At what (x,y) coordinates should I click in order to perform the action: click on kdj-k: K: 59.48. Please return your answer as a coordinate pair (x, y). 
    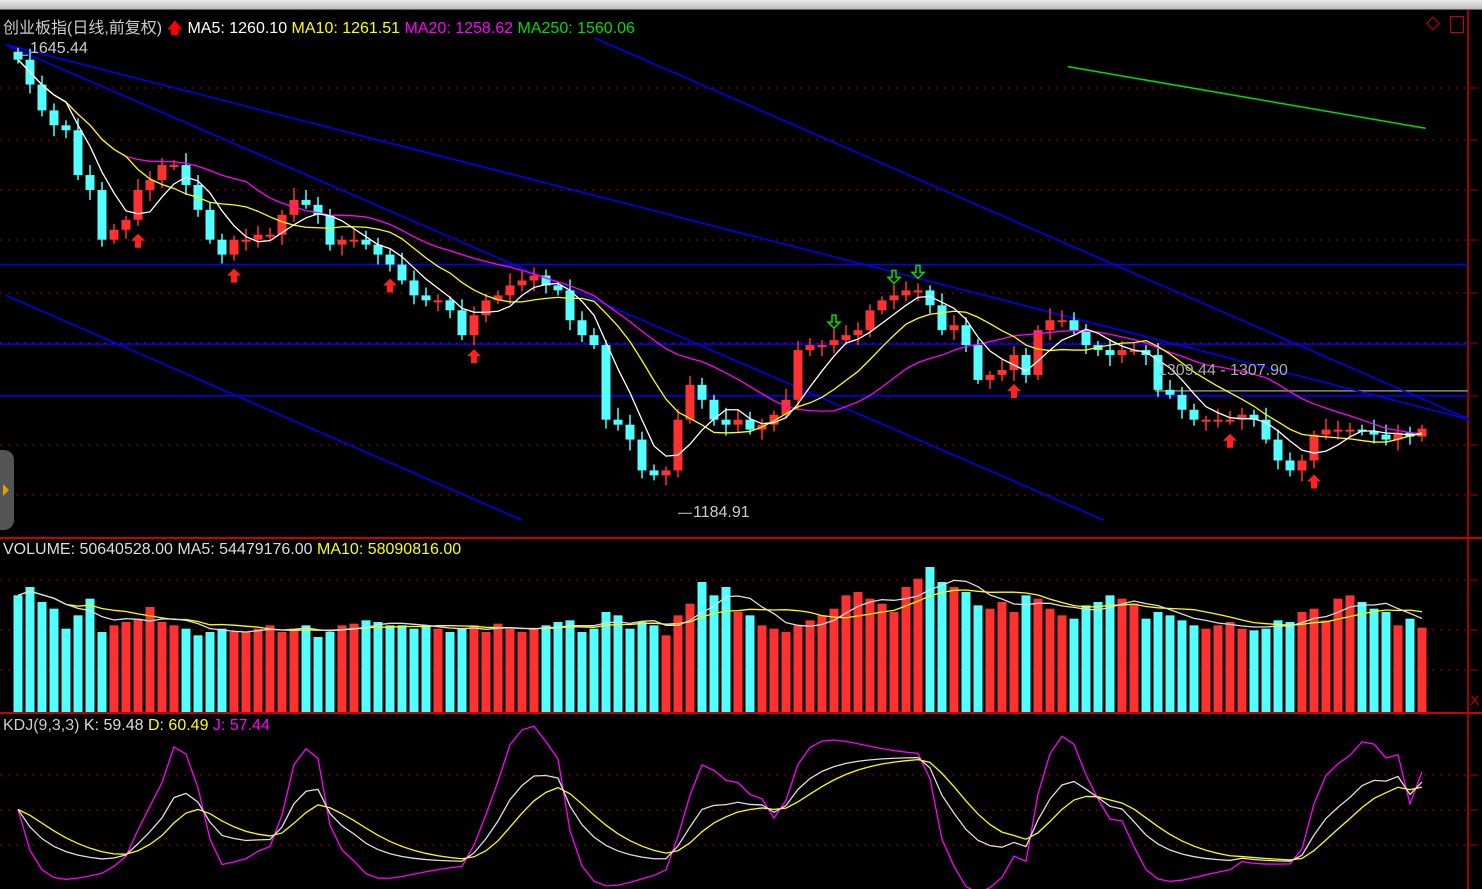
    Looking at the image, I should click on (113, 725).